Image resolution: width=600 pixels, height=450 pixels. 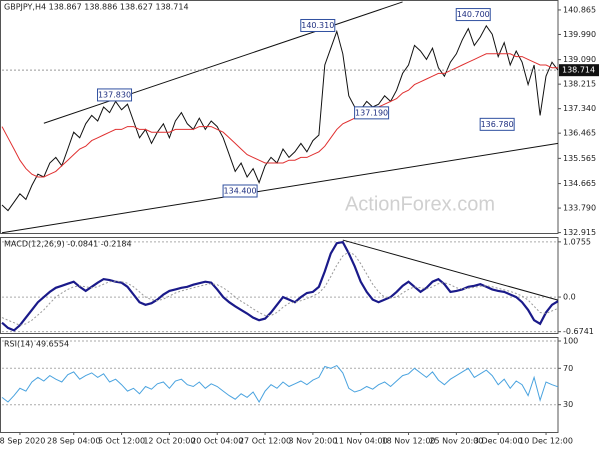 What do you see at coordinates (579, 84) in the screenshot?
I see `y-tick-label: 138.215` at bounding box center [579, 84].